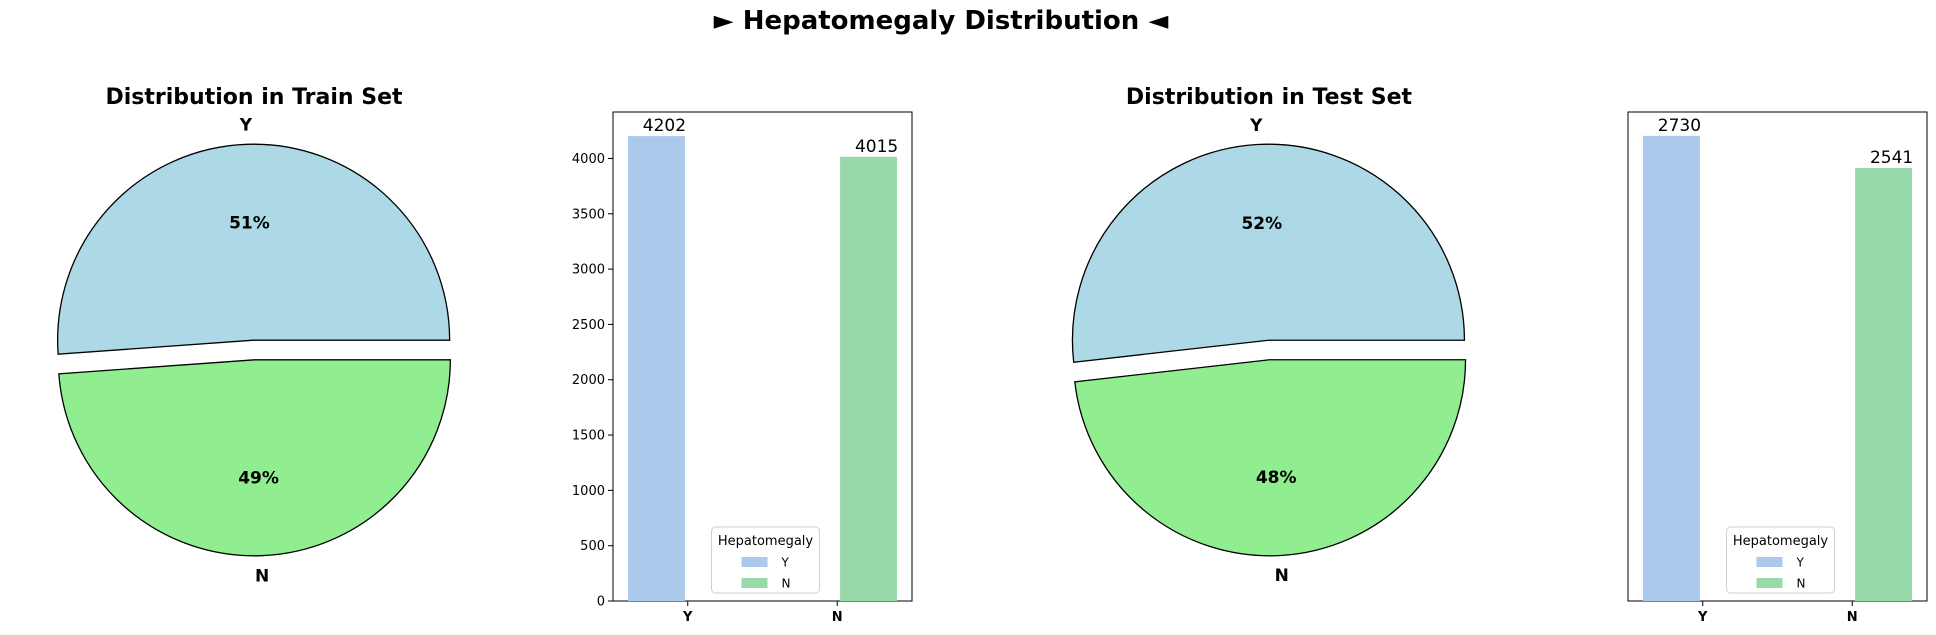 The height and width of the screenshot is (635, 1936). What do you see at coordinates (1800, 563) in the screenshot?
I see `test-bar-legend-label-y: Y` at bounding box center [1800, 563].